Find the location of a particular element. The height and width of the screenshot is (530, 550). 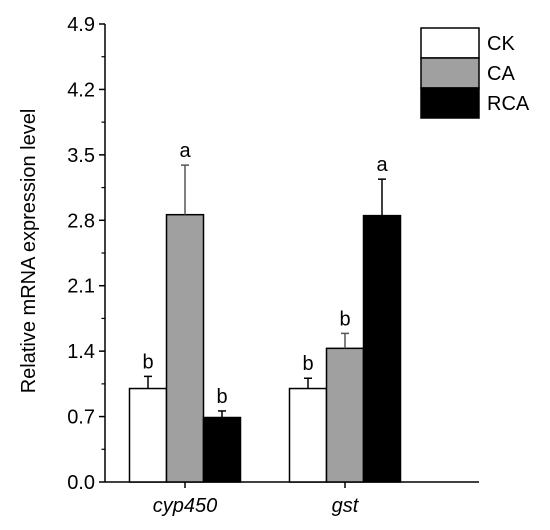

bar-ck-gst is located at coordinates (308, 435).